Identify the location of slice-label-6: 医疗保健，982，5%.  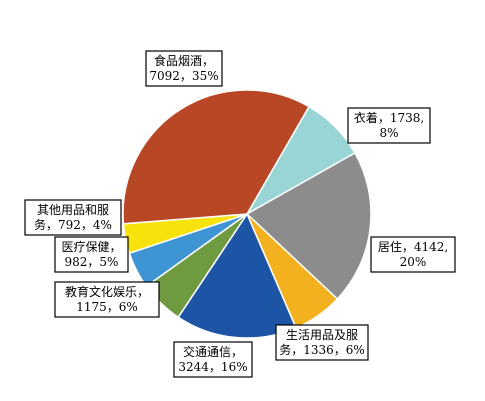
(91, 254).